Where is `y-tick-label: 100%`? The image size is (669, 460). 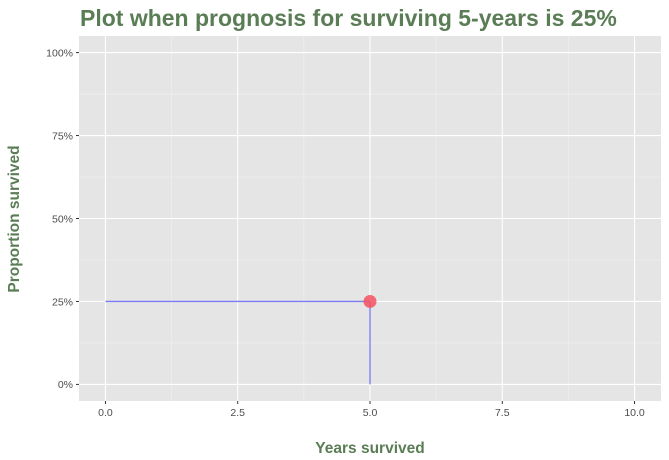 y-tick-label: 100% is located at coordinates (59, 53).